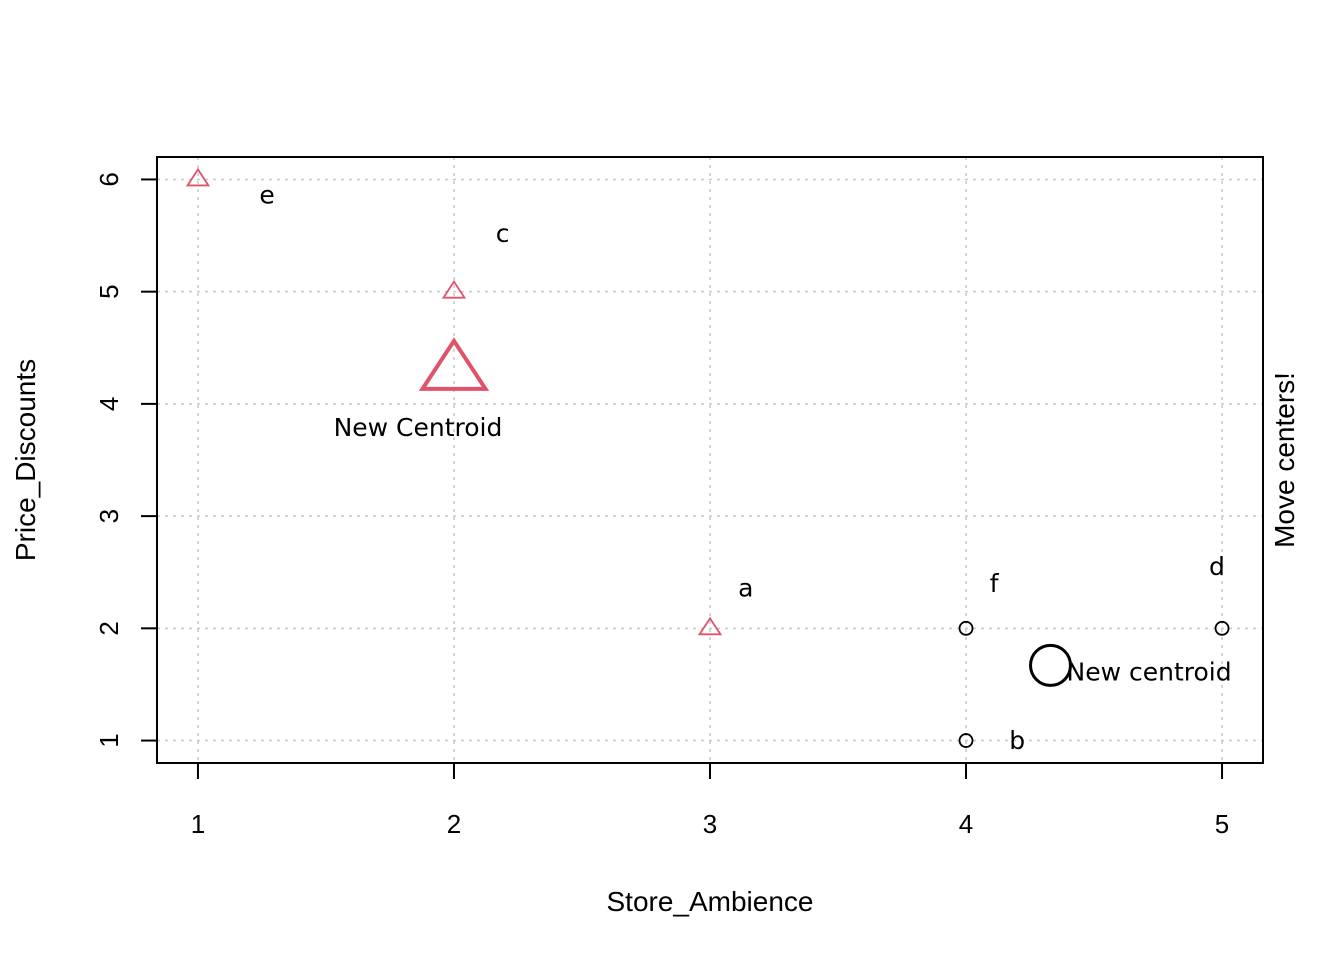  I want to click on centroid-marker-circle, so click(1051, 665).